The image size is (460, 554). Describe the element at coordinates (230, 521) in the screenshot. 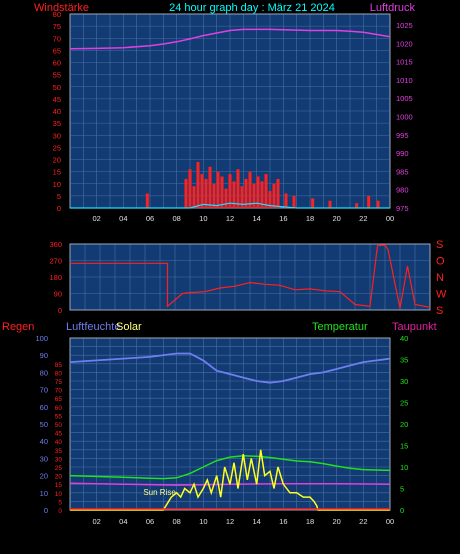

I see `panel3-xtick: 12` at that location.